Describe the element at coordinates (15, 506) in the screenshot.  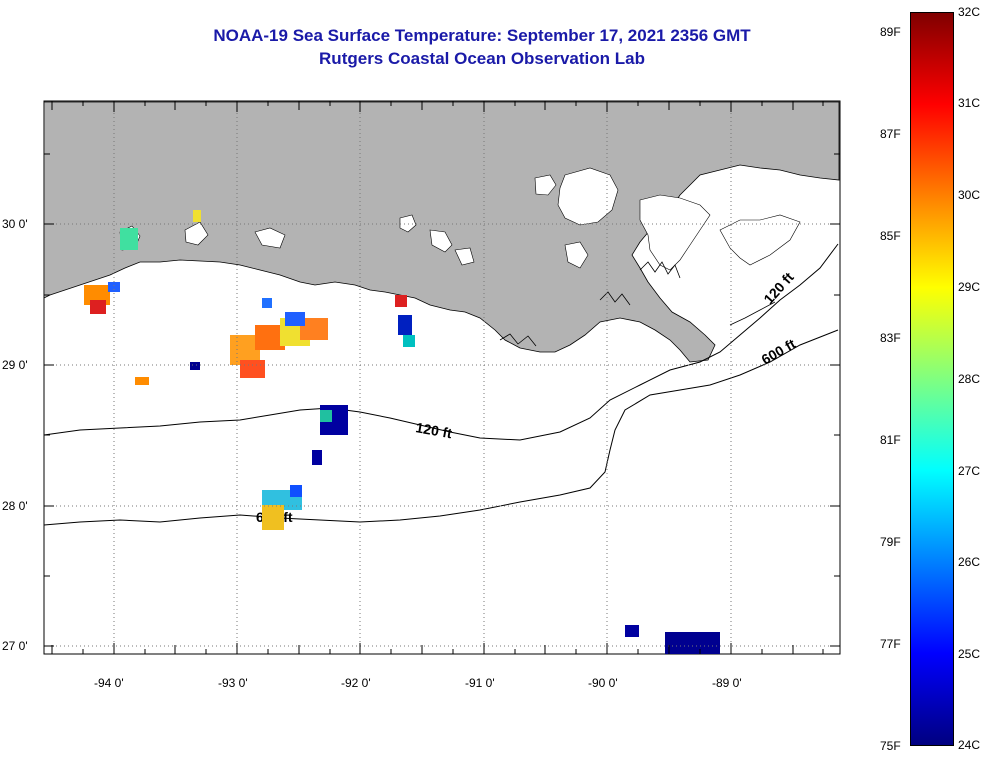
I see `lat-label-28: 28 0'` at that location.